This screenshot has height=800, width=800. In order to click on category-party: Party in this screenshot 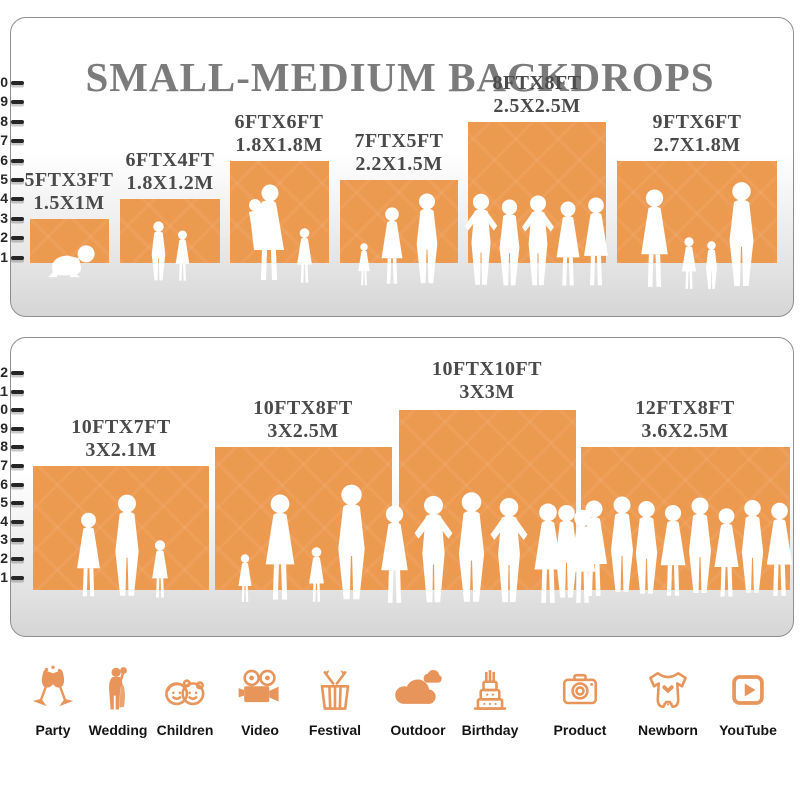, I will do `click(53, 701)`.